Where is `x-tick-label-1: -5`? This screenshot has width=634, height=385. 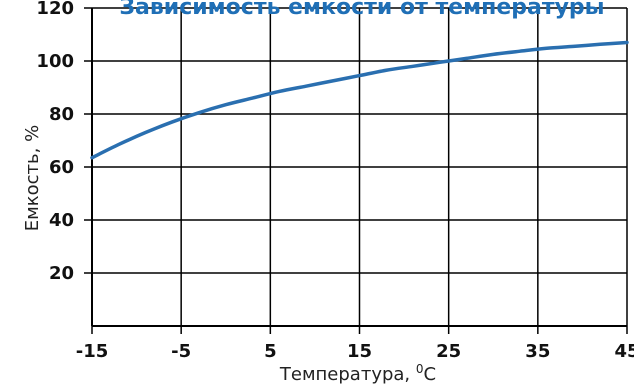 x-tick-label-1: -5 is located at coordinates (181, 351).